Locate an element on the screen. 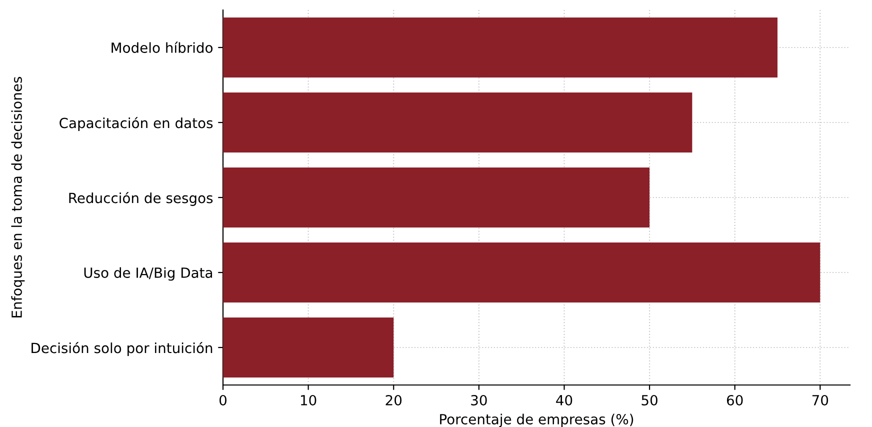 The width and height of the screenshot is (872, 427). y-tick-label: Capacitación en datos is located at coordinates (136, 123).